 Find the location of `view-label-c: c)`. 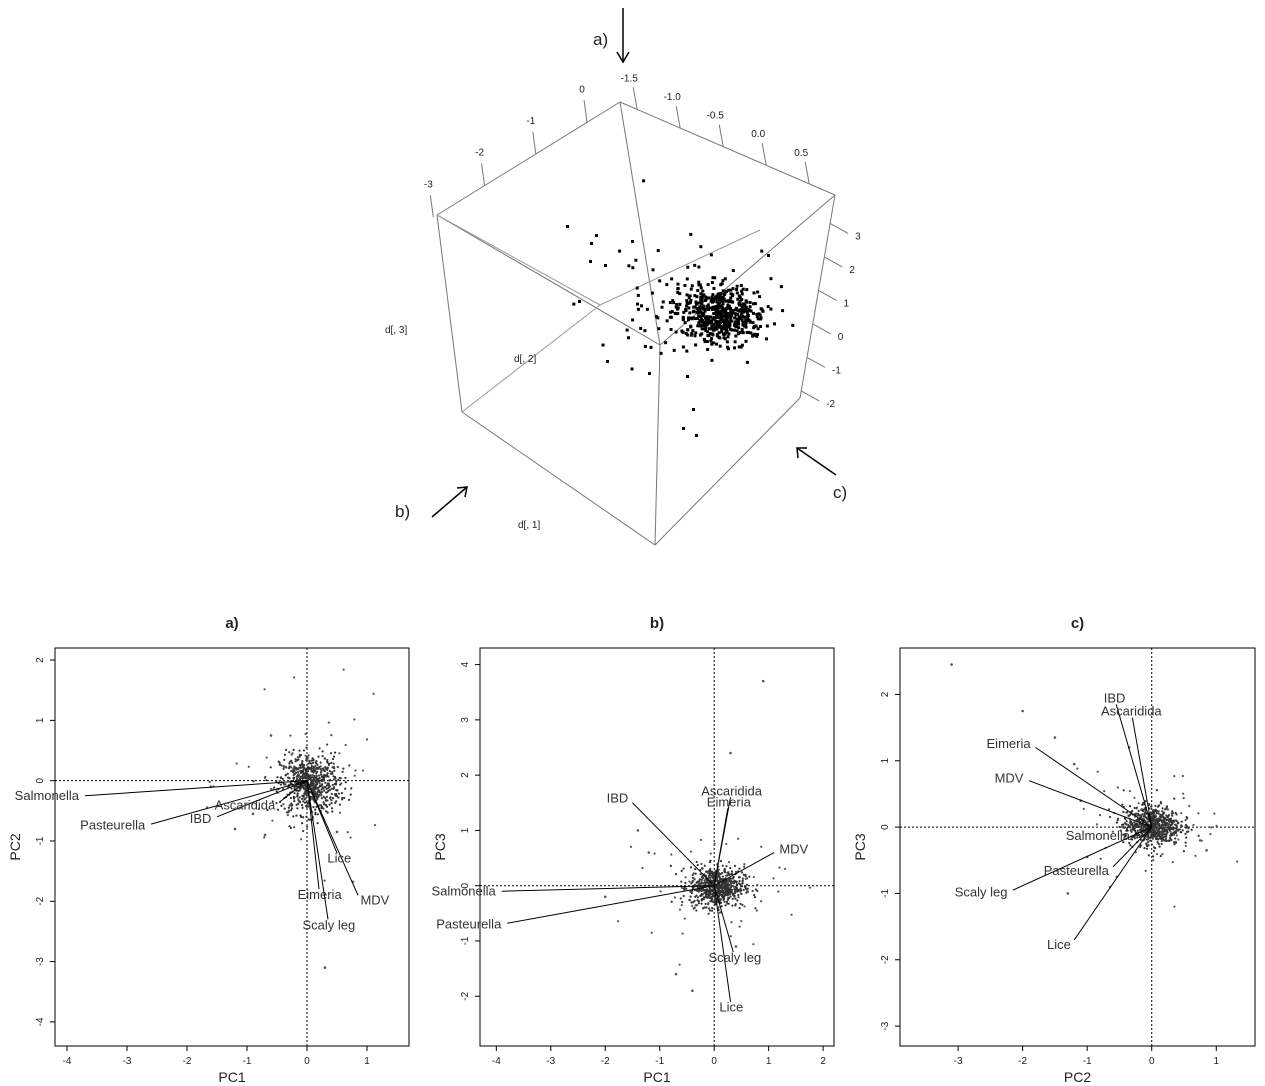

view-label-c: c) is located at coordinates (840, 492).